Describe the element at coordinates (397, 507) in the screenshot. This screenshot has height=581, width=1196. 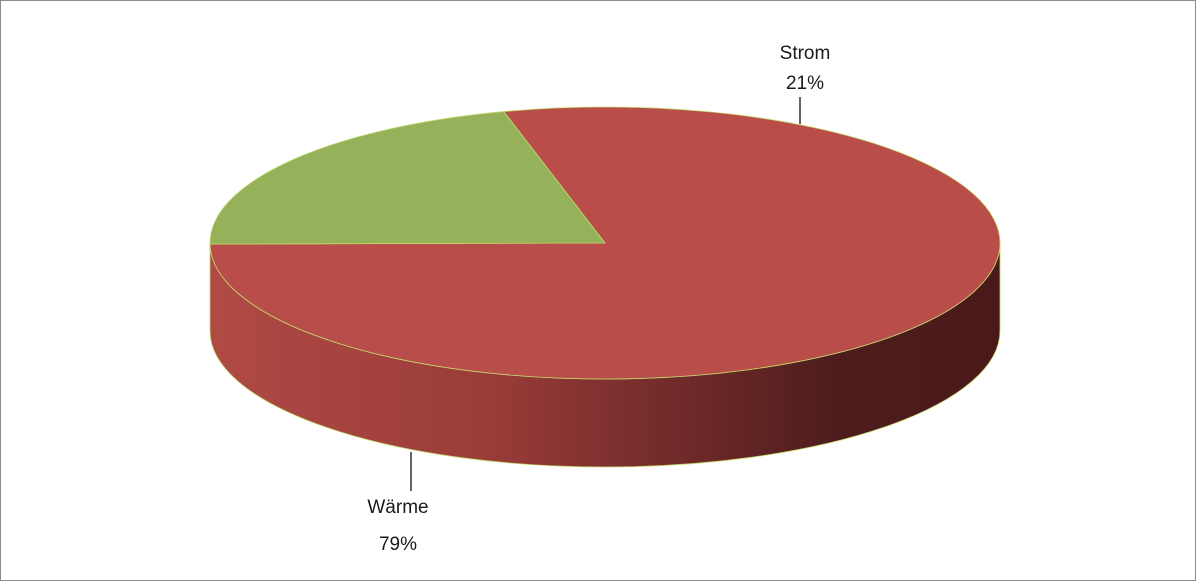
I see `slice-label-waerme-name: Wärme` at that location.